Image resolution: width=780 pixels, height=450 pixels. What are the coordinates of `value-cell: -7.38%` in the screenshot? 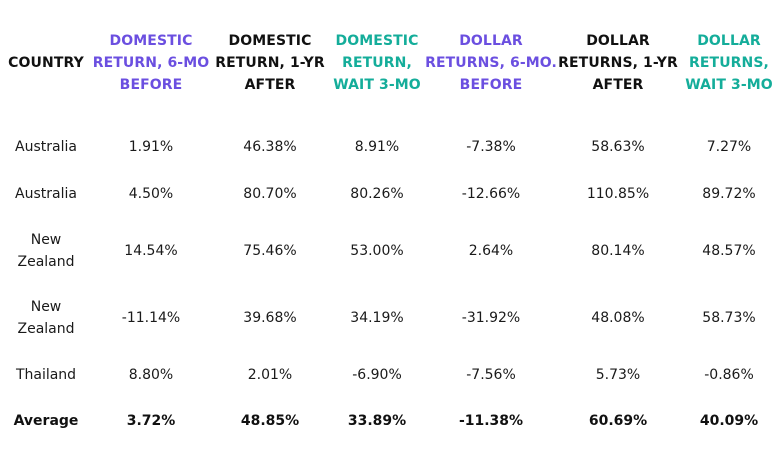 It's located at (491, 146).